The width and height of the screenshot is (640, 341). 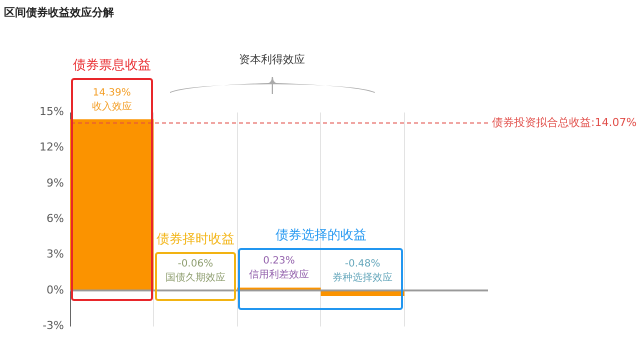 What do you see at coordinates (112, 106) in the screenshot?
I see `x-tick-label: 收入效应` at bounding box center [112, 106].